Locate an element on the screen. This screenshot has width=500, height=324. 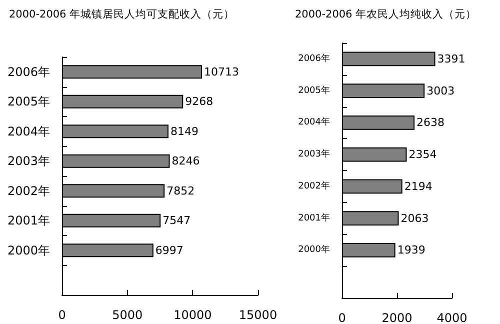
data-label: 10713 is located at coordinates (221, 71).